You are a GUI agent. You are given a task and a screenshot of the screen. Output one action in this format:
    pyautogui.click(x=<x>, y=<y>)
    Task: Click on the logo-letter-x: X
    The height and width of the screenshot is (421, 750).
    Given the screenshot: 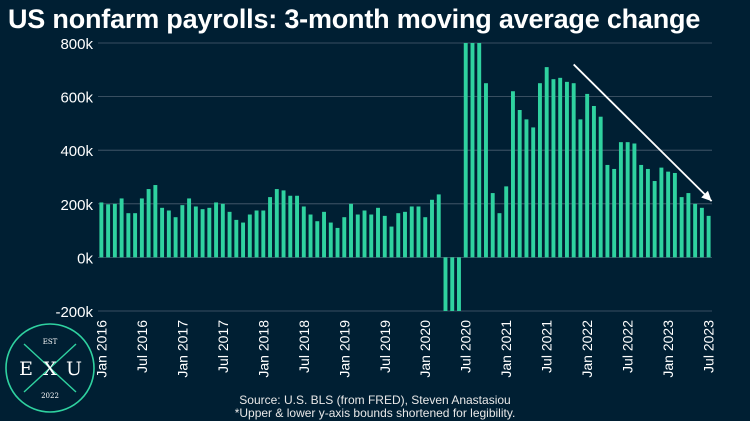 What is the action you would take?
    pyautogui.click(x=50, y=369)
    